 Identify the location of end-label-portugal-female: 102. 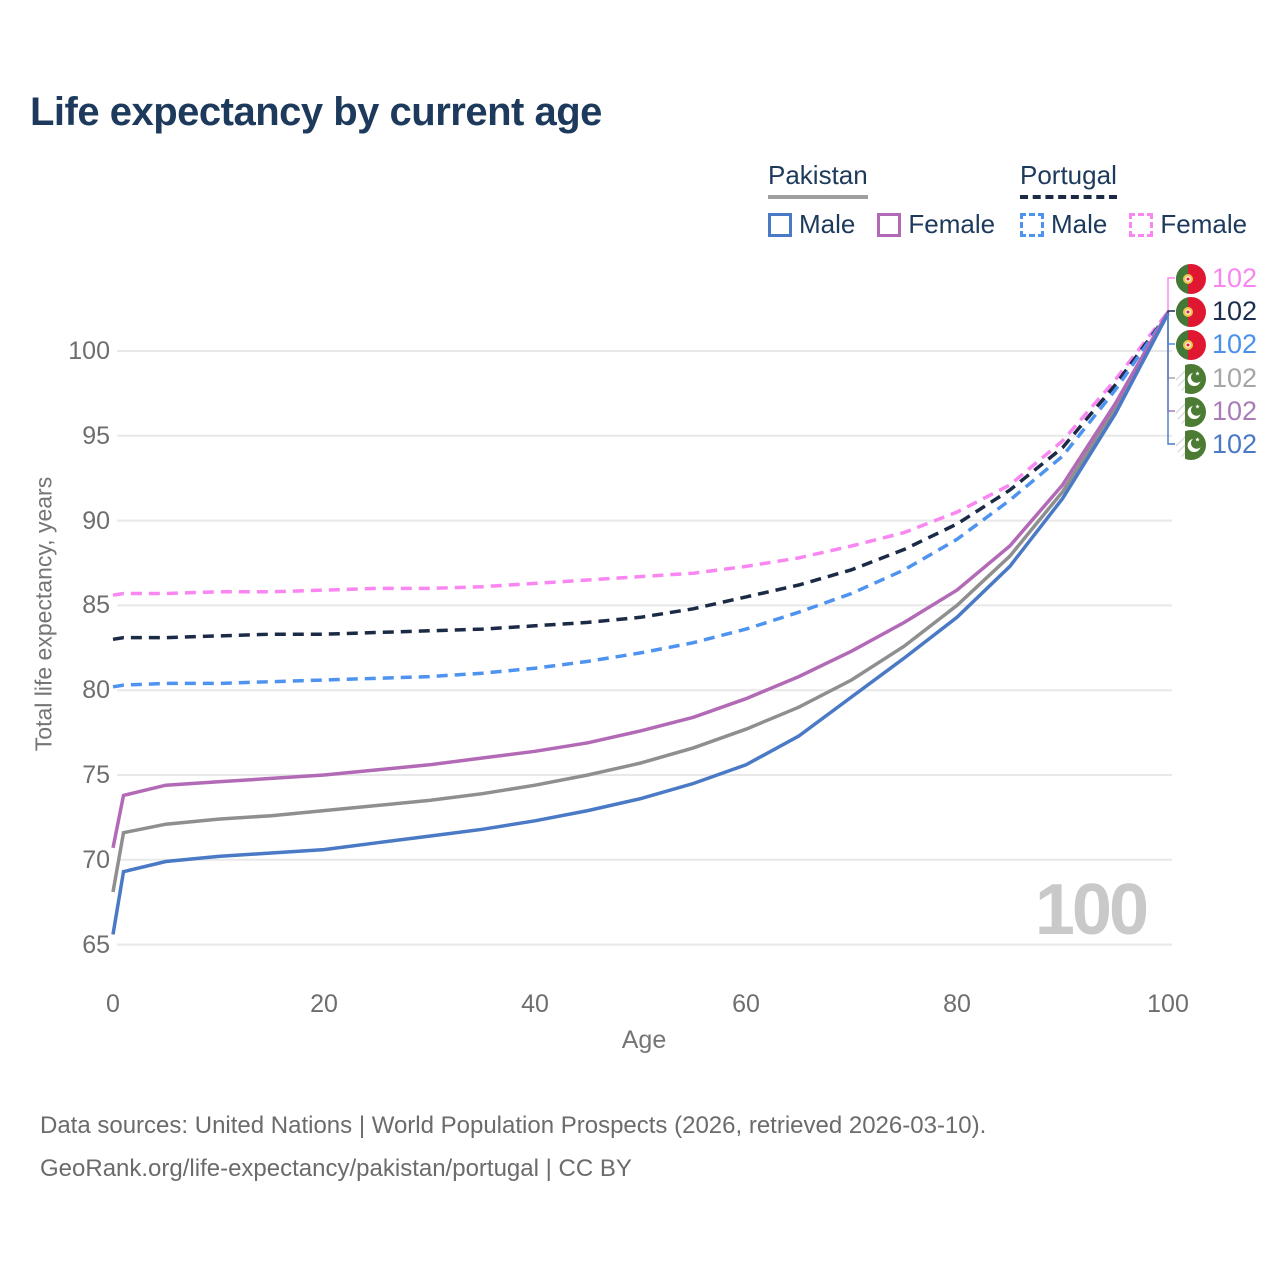
(1216, 278).